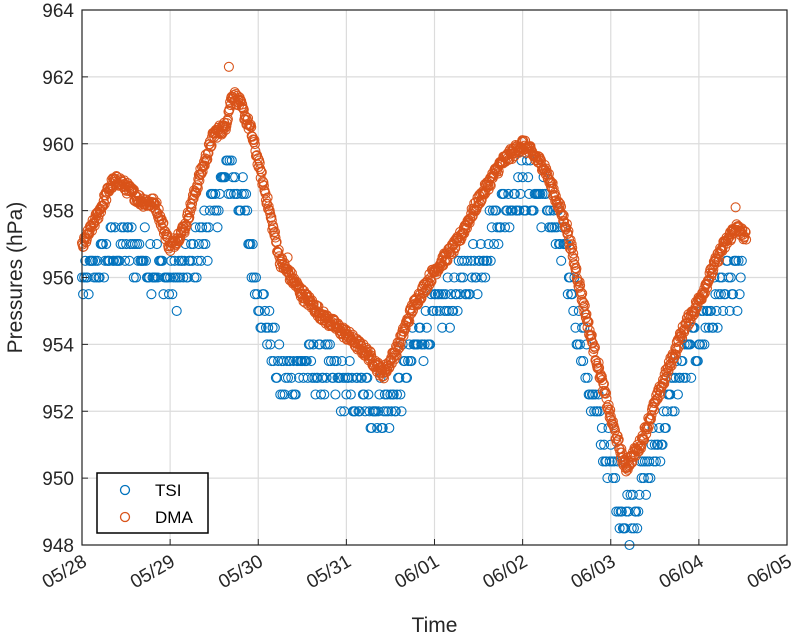 The image size is (800, 637). What do you see at coordinates (58, 546) in the screenshot?
I see `y-tick-label: 948` at bounding box center [58, 546].